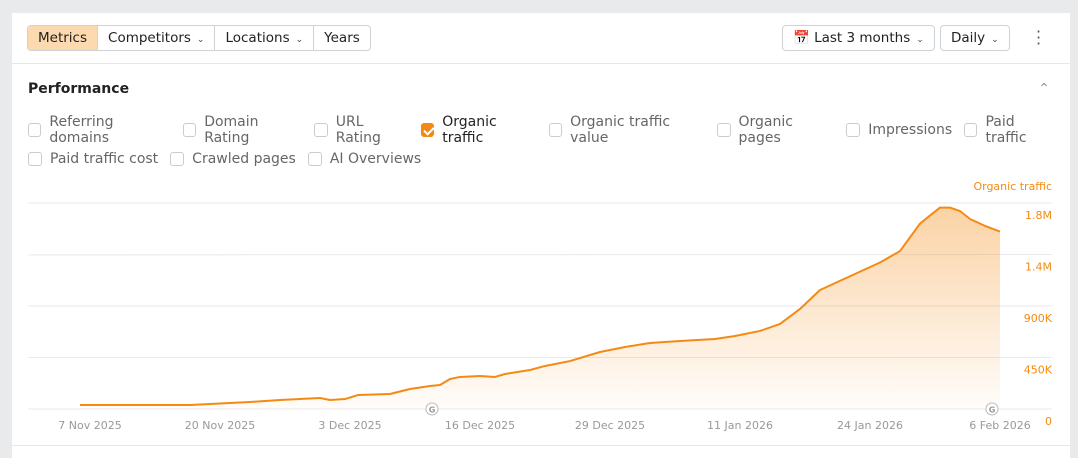 This screenshot has height=458, width=1078. I want to click on granularity-button: Daily ⌄, so click(975, 38).